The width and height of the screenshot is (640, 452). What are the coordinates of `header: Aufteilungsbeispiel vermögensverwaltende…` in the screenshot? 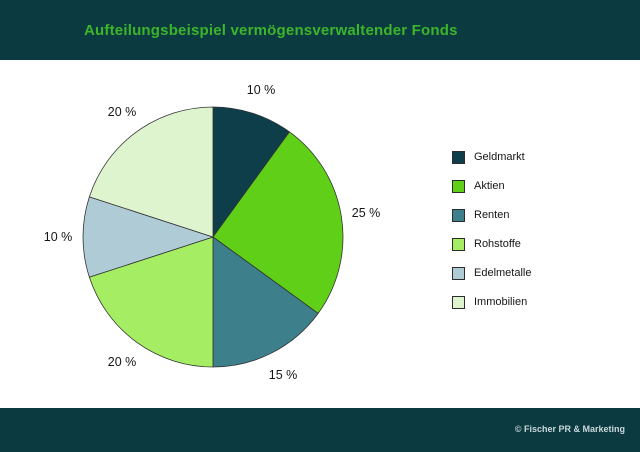 It's located at (320, 30).